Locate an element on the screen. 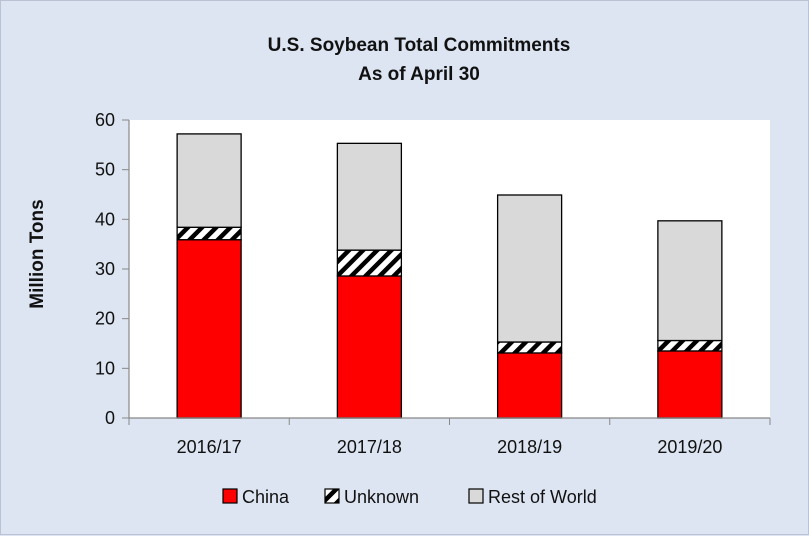 The width and height of the screenshot is (809, 536). x-tick-label: 2018/19 is located at coordinates (529, 447).